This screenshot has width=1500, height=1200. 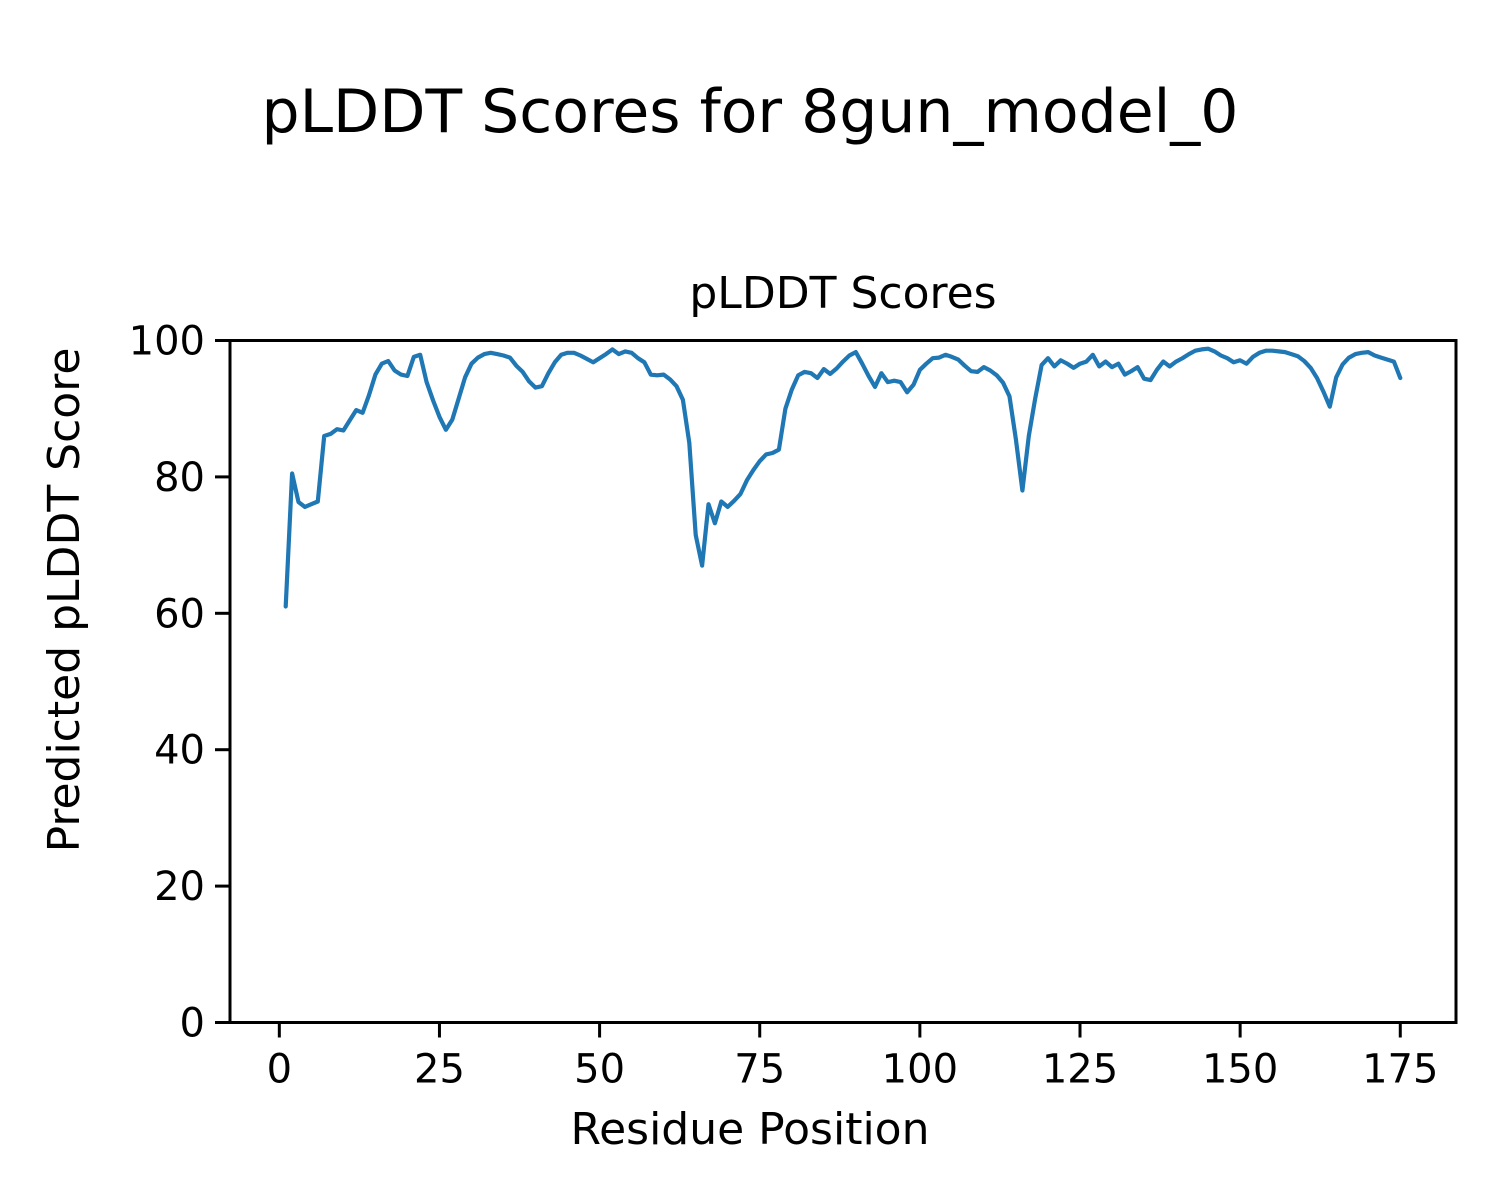 What do you see at coordinates (192, 1024) in the screenshot?
I see `y-tick-label: 0` at bounding box center [192, 1024].